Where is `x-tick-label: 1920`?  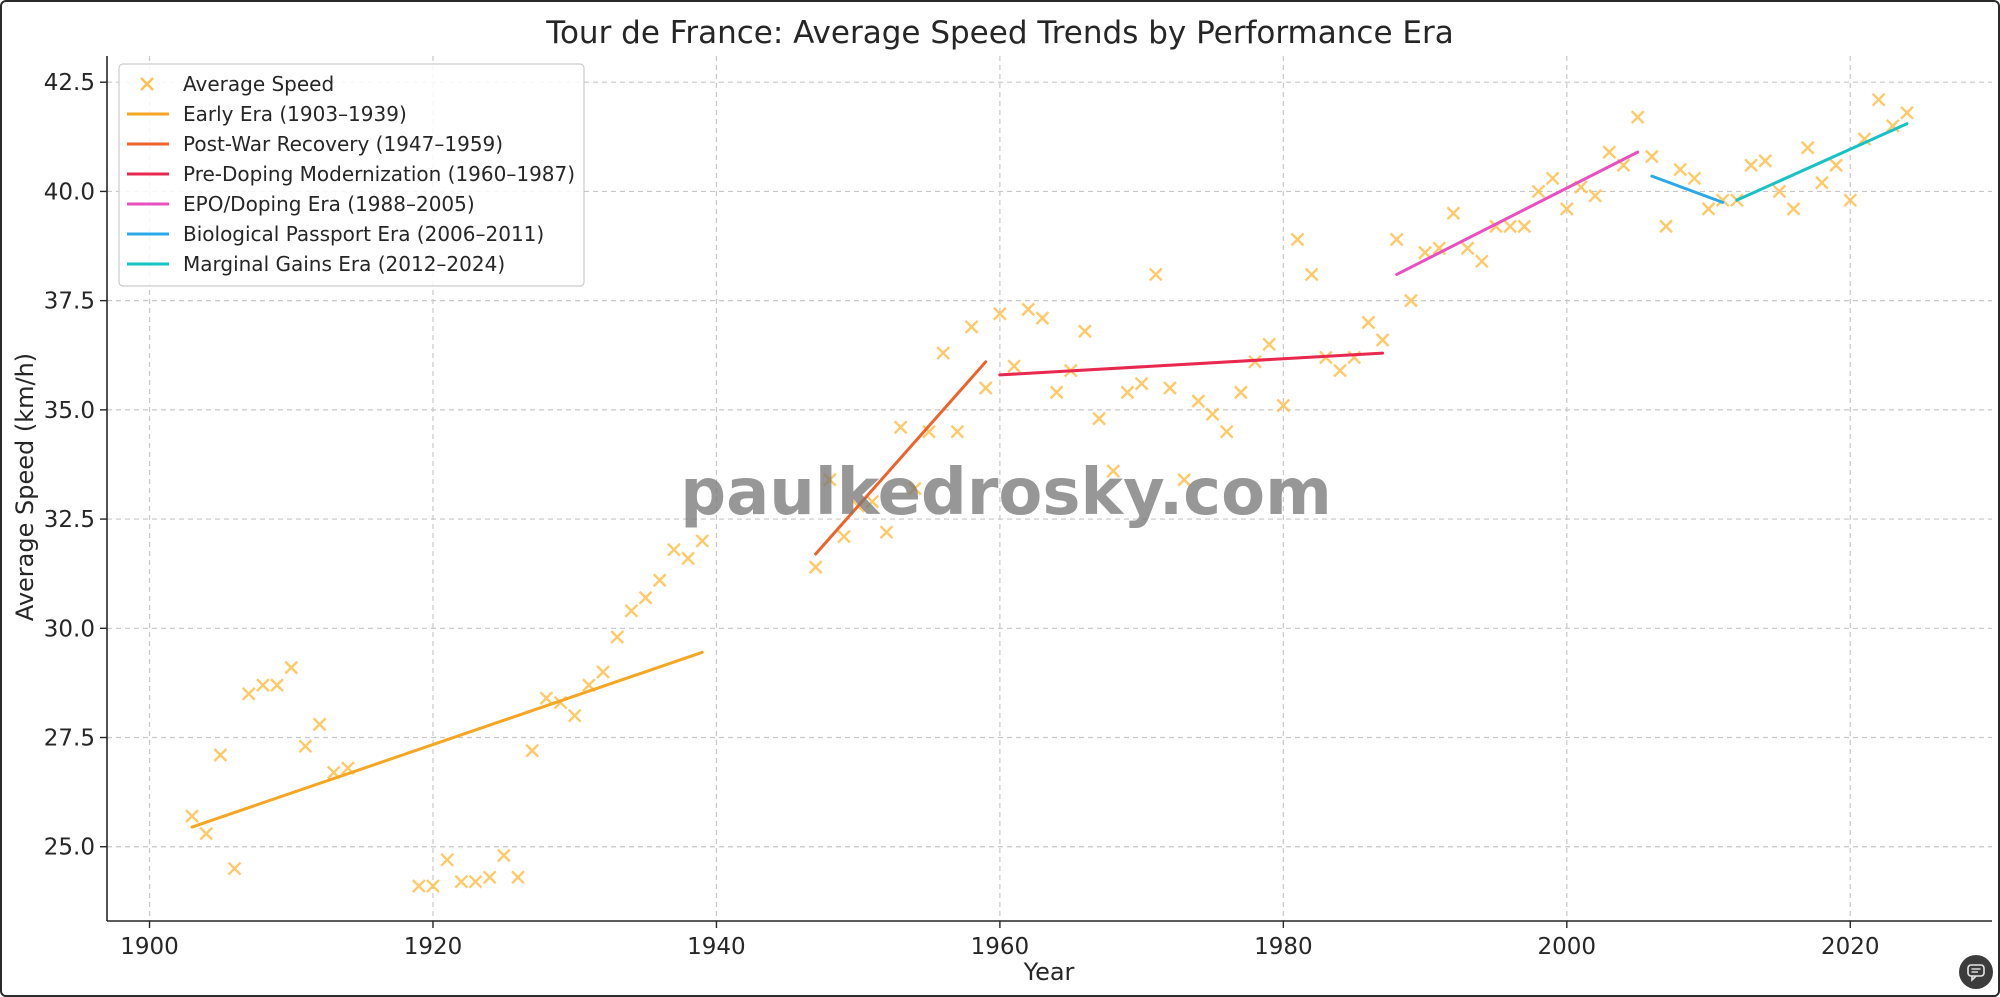 x-tick-label: 1920 is located at coordinates (433, 947).